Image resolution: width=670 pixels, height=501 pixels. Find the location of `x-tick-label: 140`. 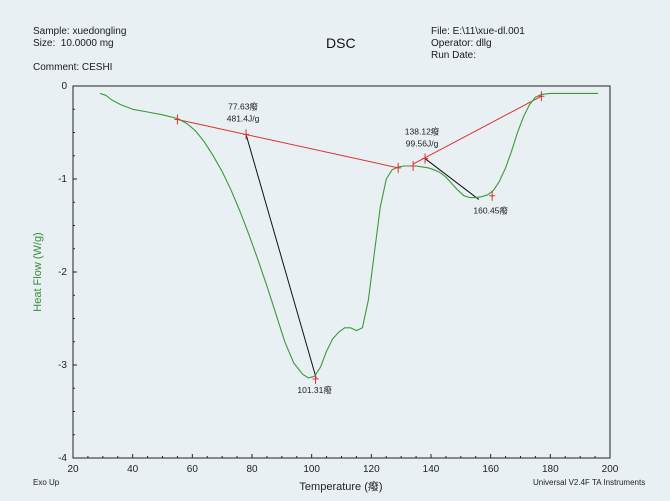

x-tick-label: 140 is located at coordinates (431, 469).